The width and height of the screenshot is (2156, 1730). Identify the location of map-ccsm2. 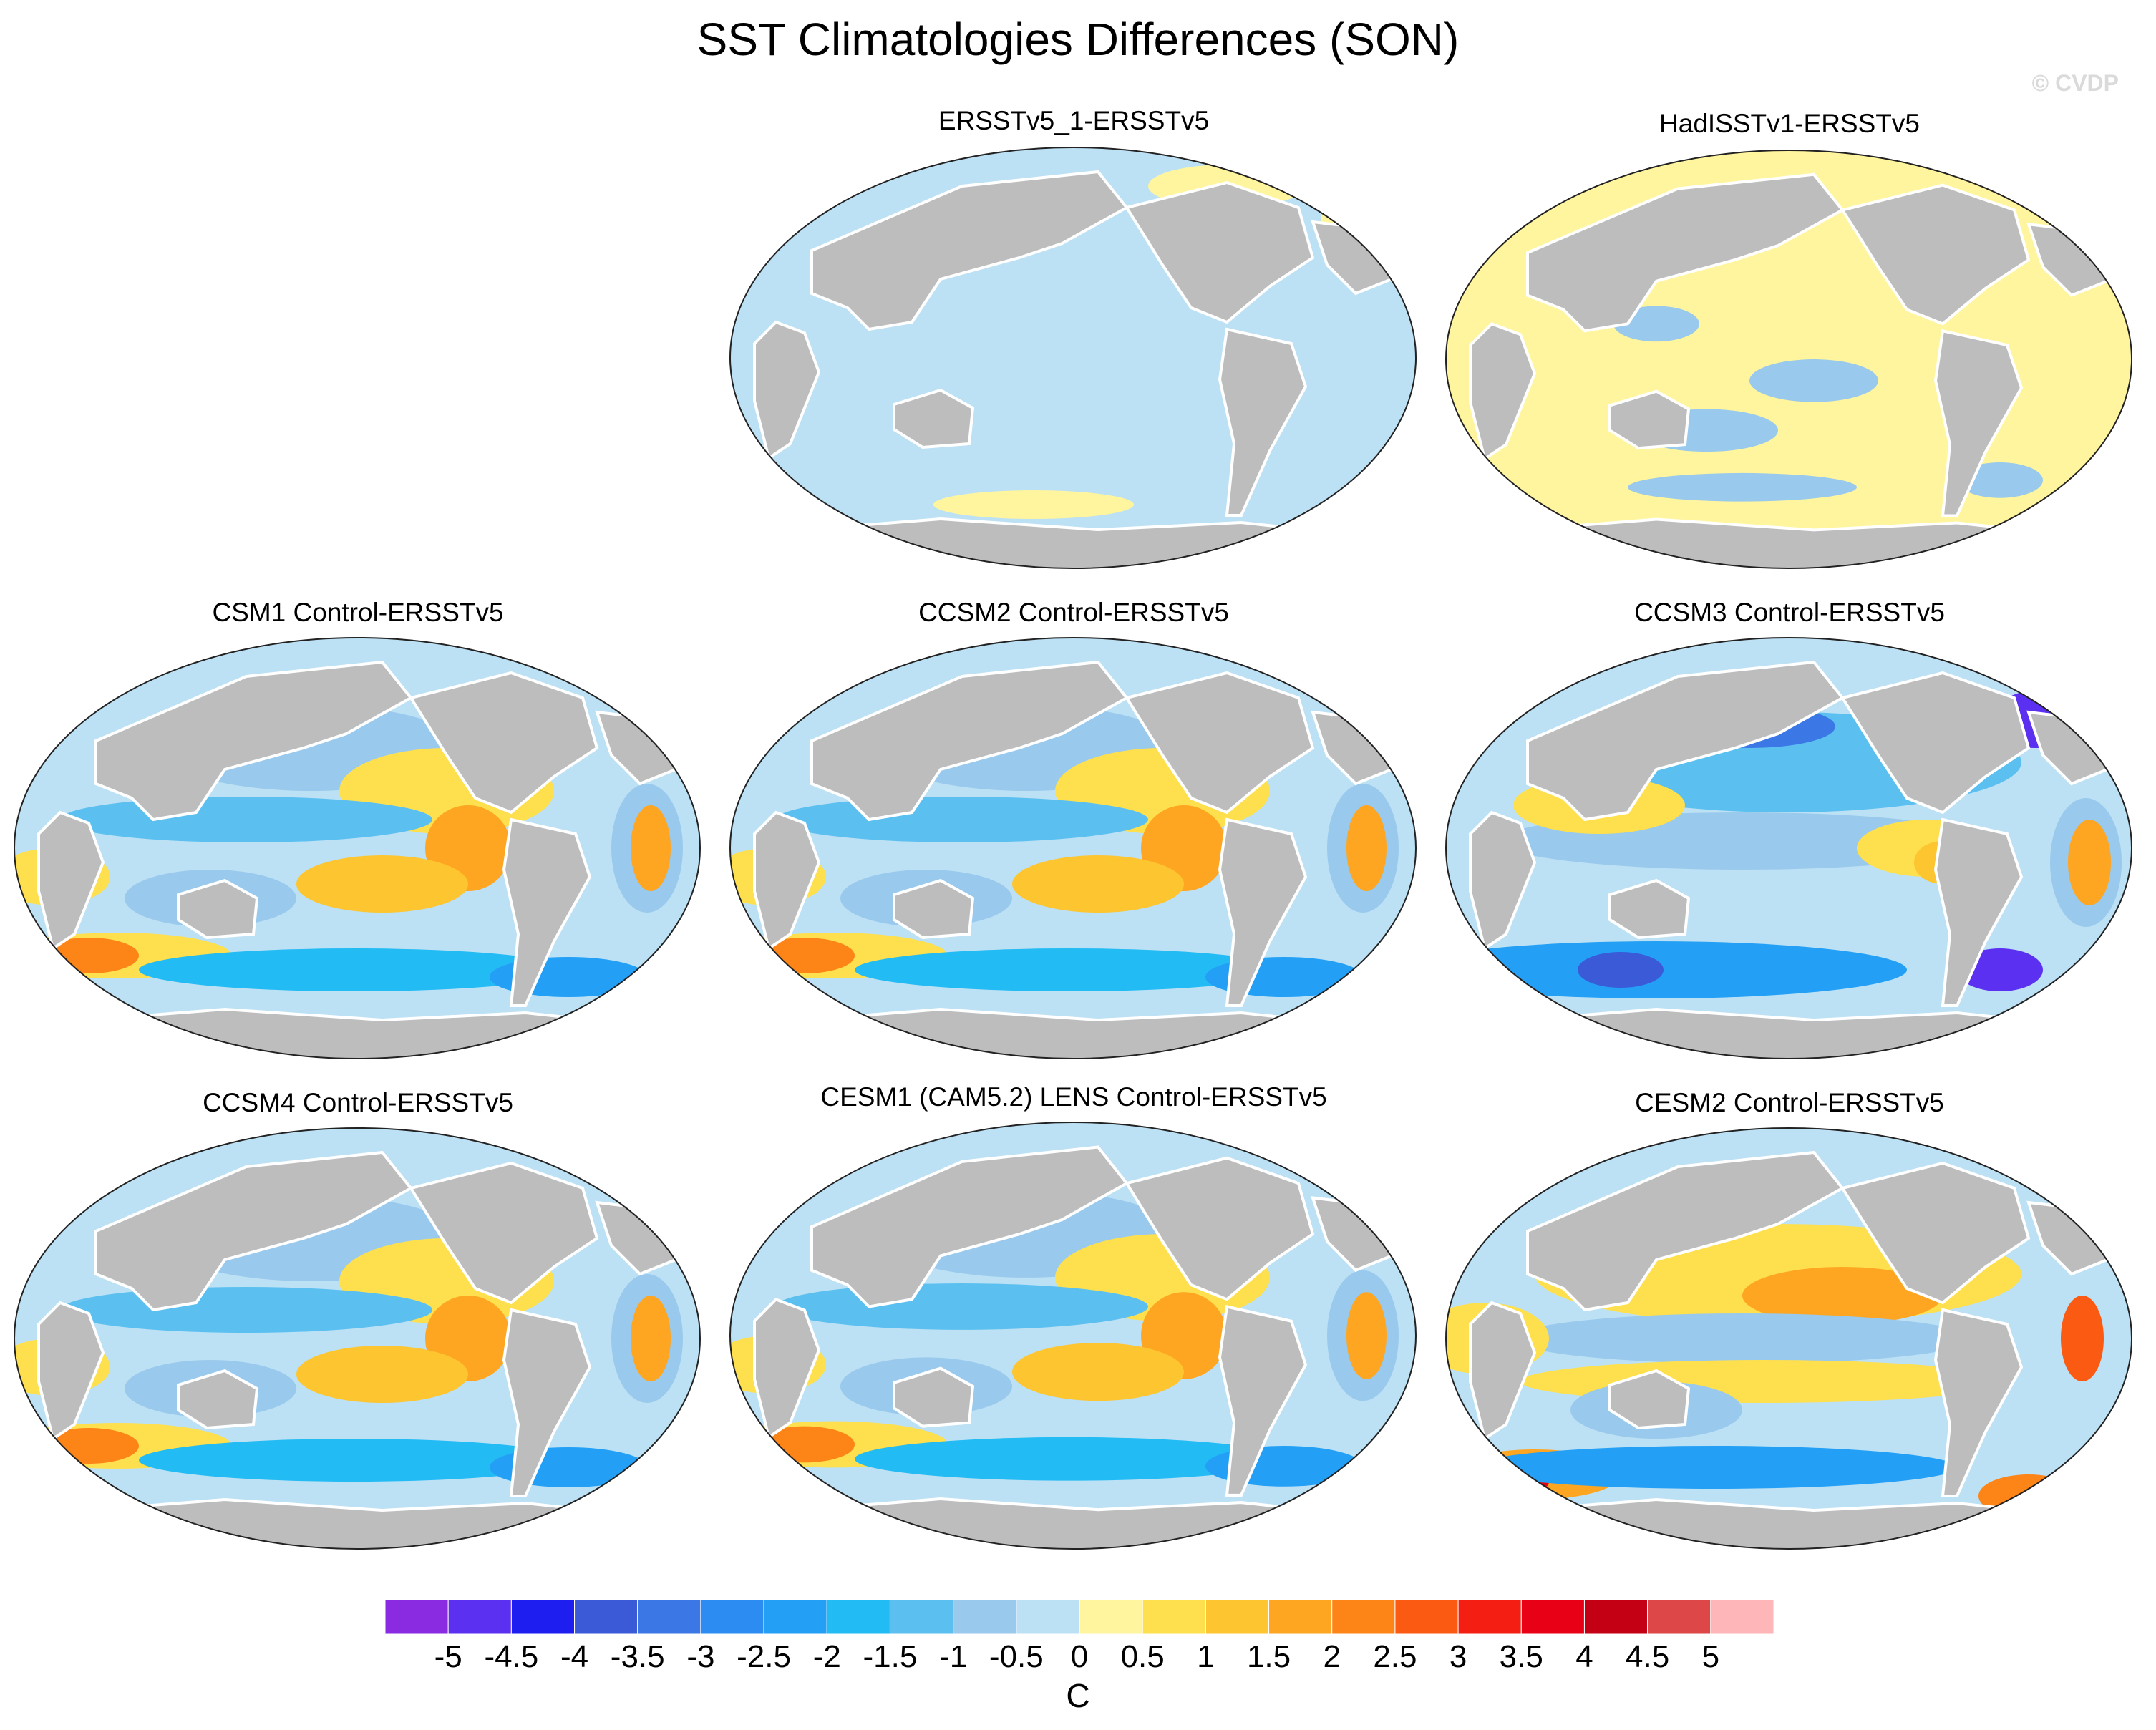
(1073, 848).